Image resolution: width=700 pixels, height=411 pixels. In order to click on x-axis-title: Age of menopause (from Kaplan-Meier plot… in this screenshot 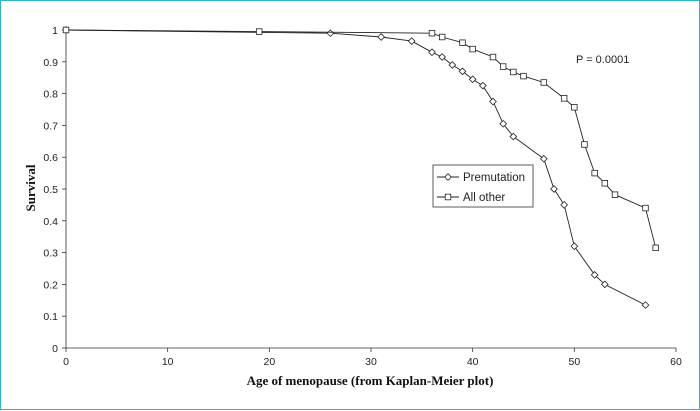, I will do `click(370, 380)`.